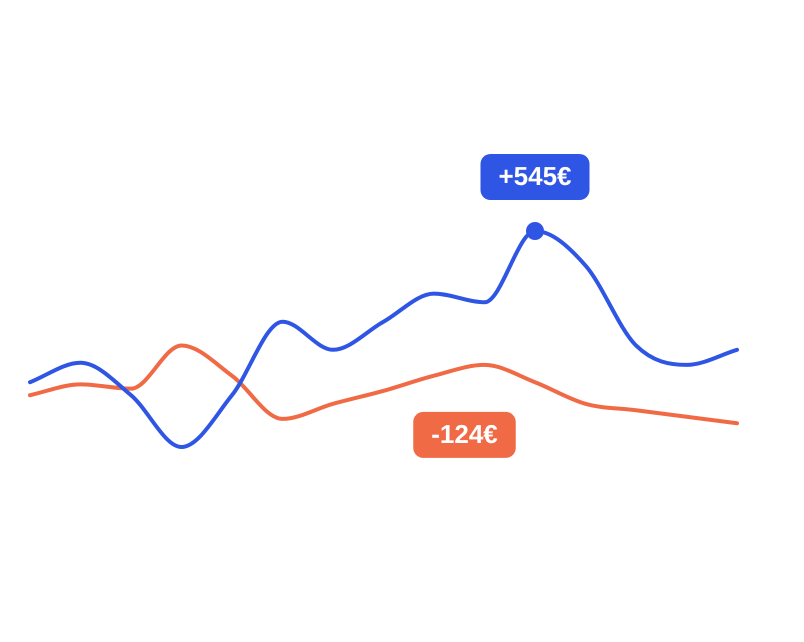 This screenshot has width=804, height=642. I want to click on annotation: -124€, so click(464, 434).